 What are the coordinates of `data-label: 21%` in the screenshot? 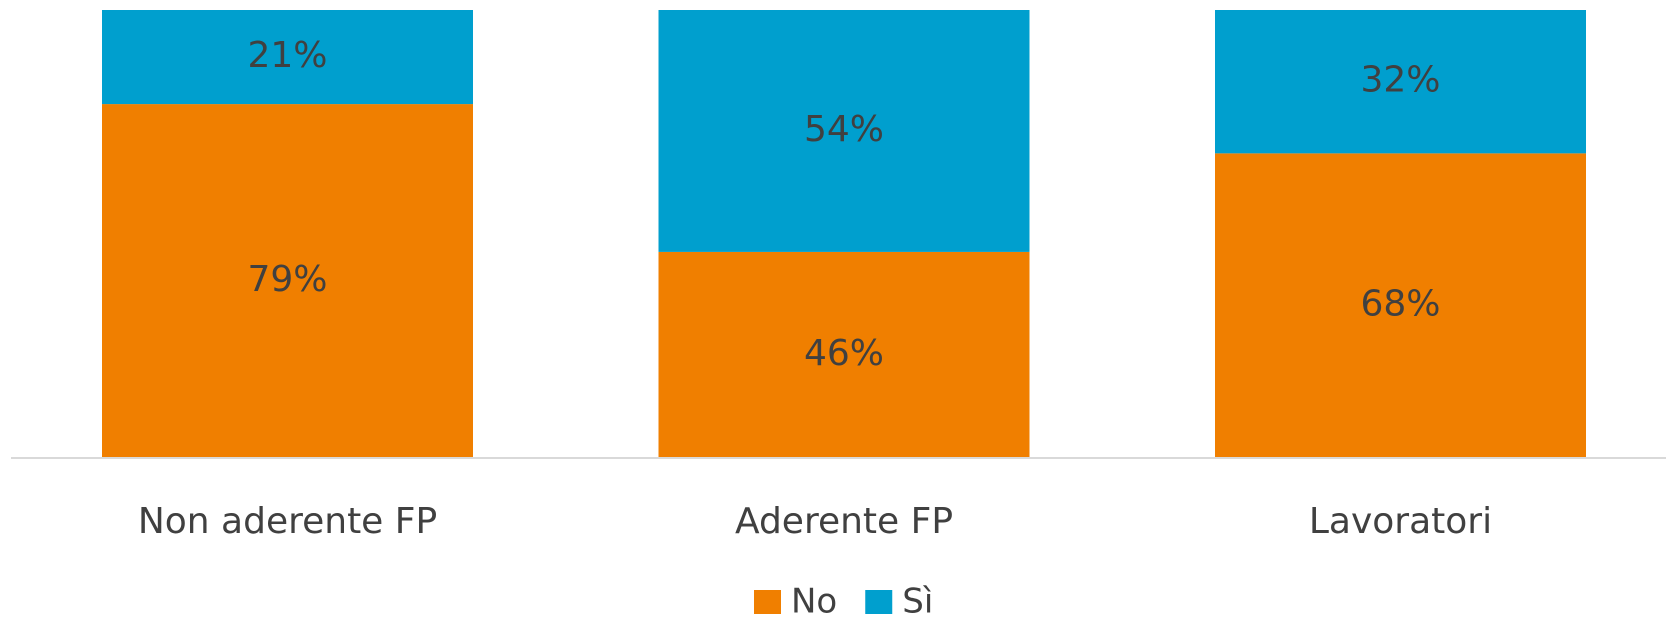 It's located at (287, 55).